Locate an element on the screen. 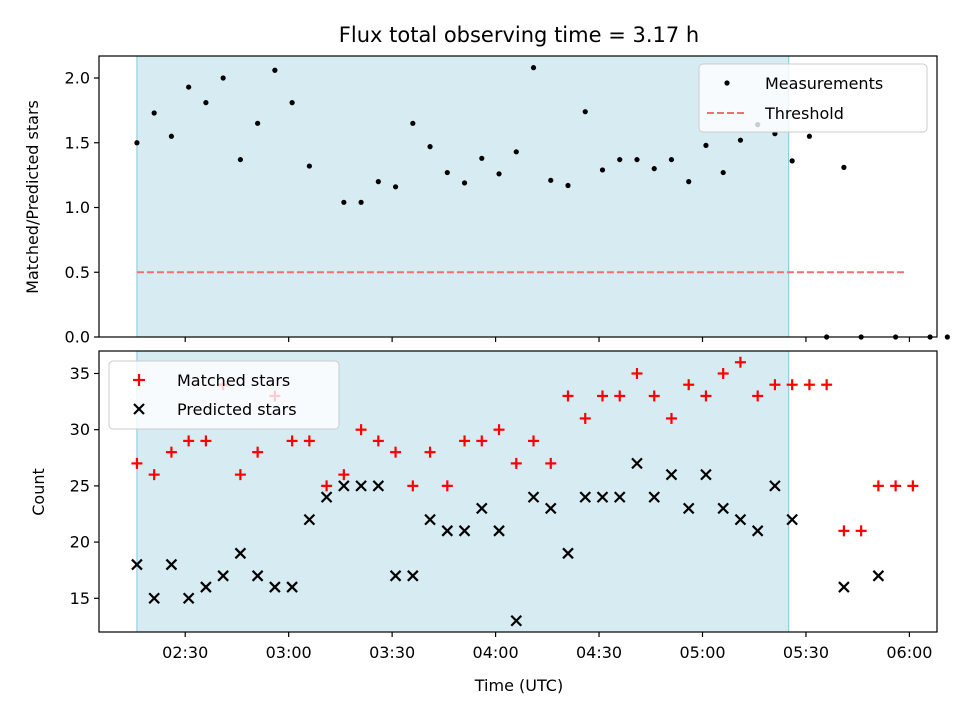 This screenshot has width=960, height=720. ratio-panel-legend: Measurements Threshold is located at coordinates (813, 98).